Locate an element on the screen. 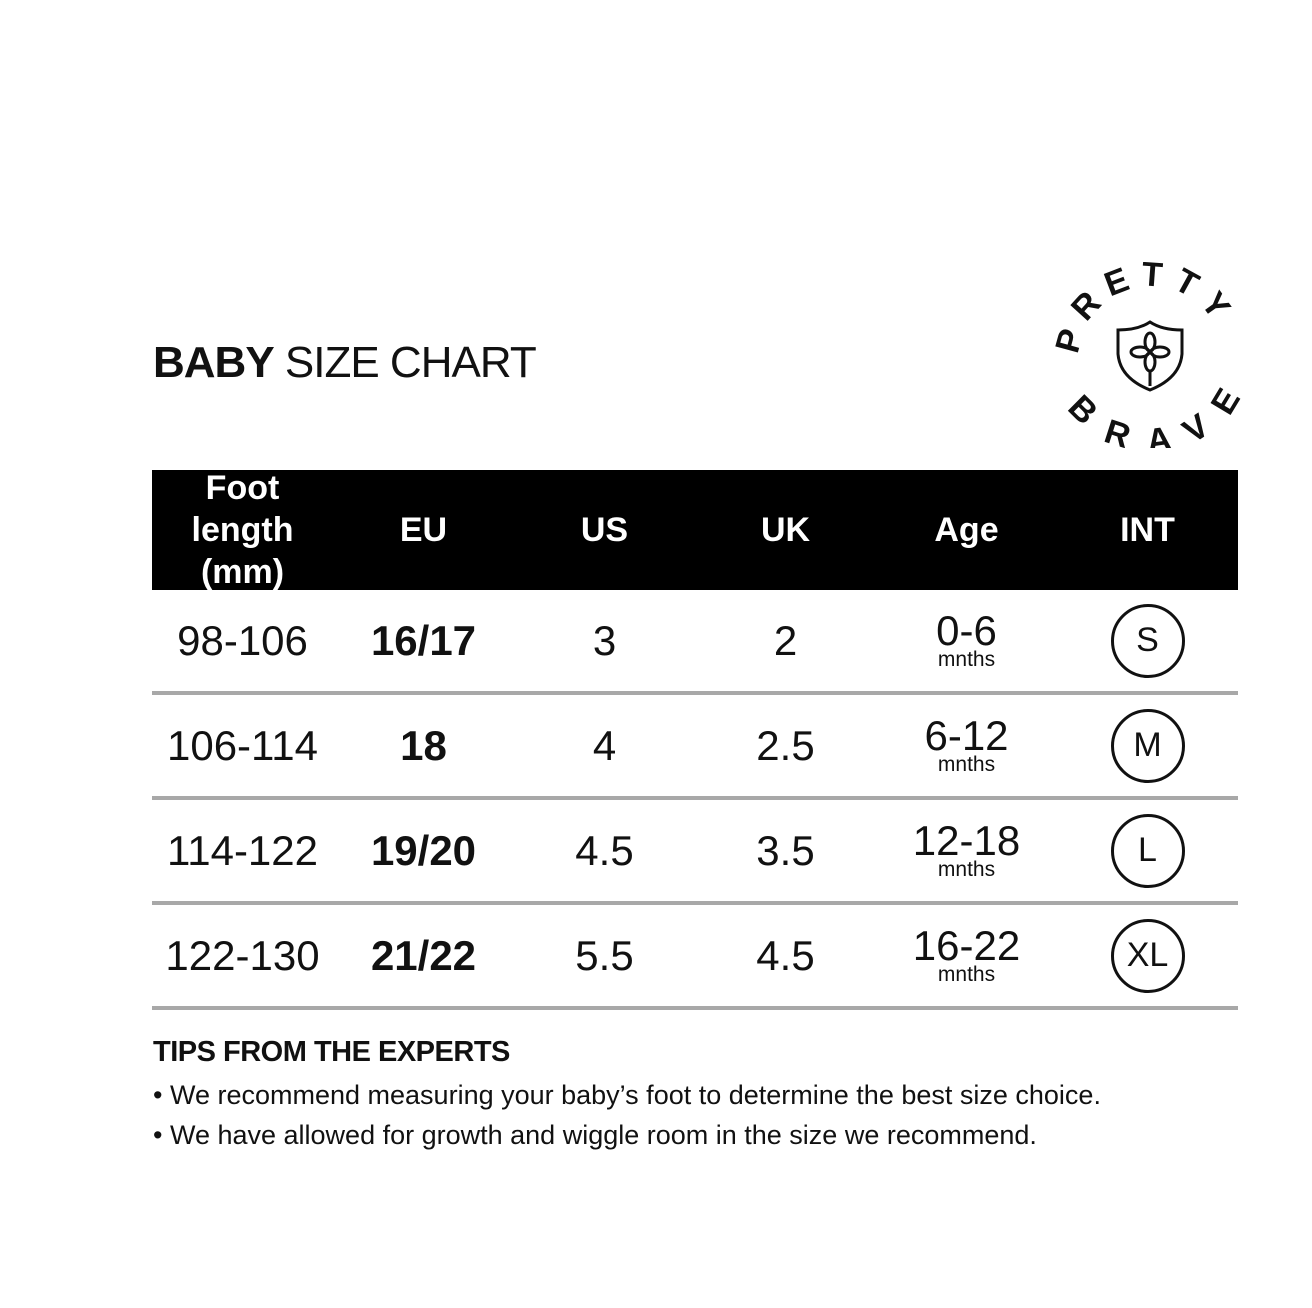 The height and width of the screenshot is (1308, 1312). cell-age: 12-18 mnths is located at coordinates (966, 848).